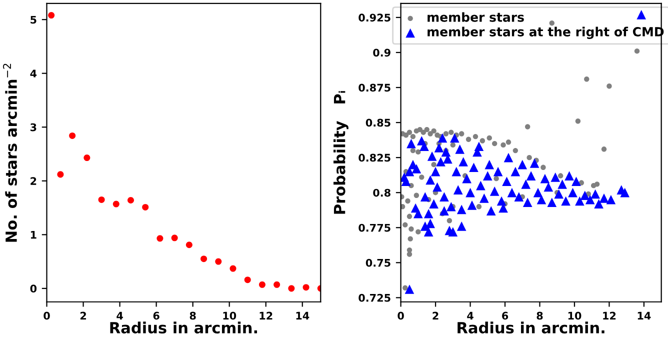 This screenshot has height=345, width=668. I want to click on y-tick-label: 1, so click(33, 235).